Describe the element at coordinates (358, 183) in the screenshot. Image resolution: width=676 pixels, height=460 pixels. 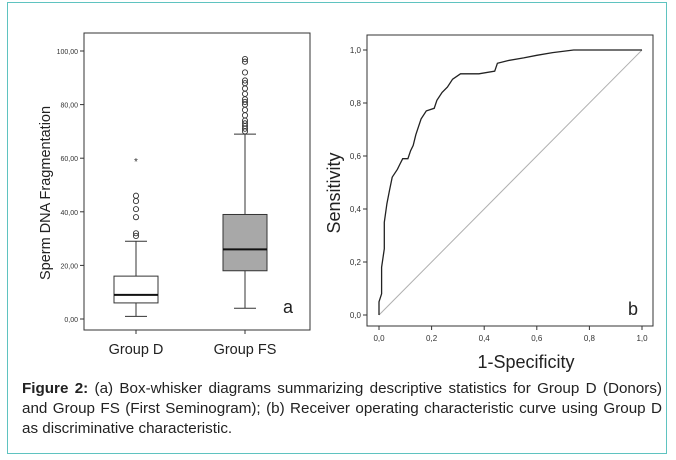
I see `y-axis-ticks: 0,0 0,2 0,4 0,6 0,8 1,0` at that location.